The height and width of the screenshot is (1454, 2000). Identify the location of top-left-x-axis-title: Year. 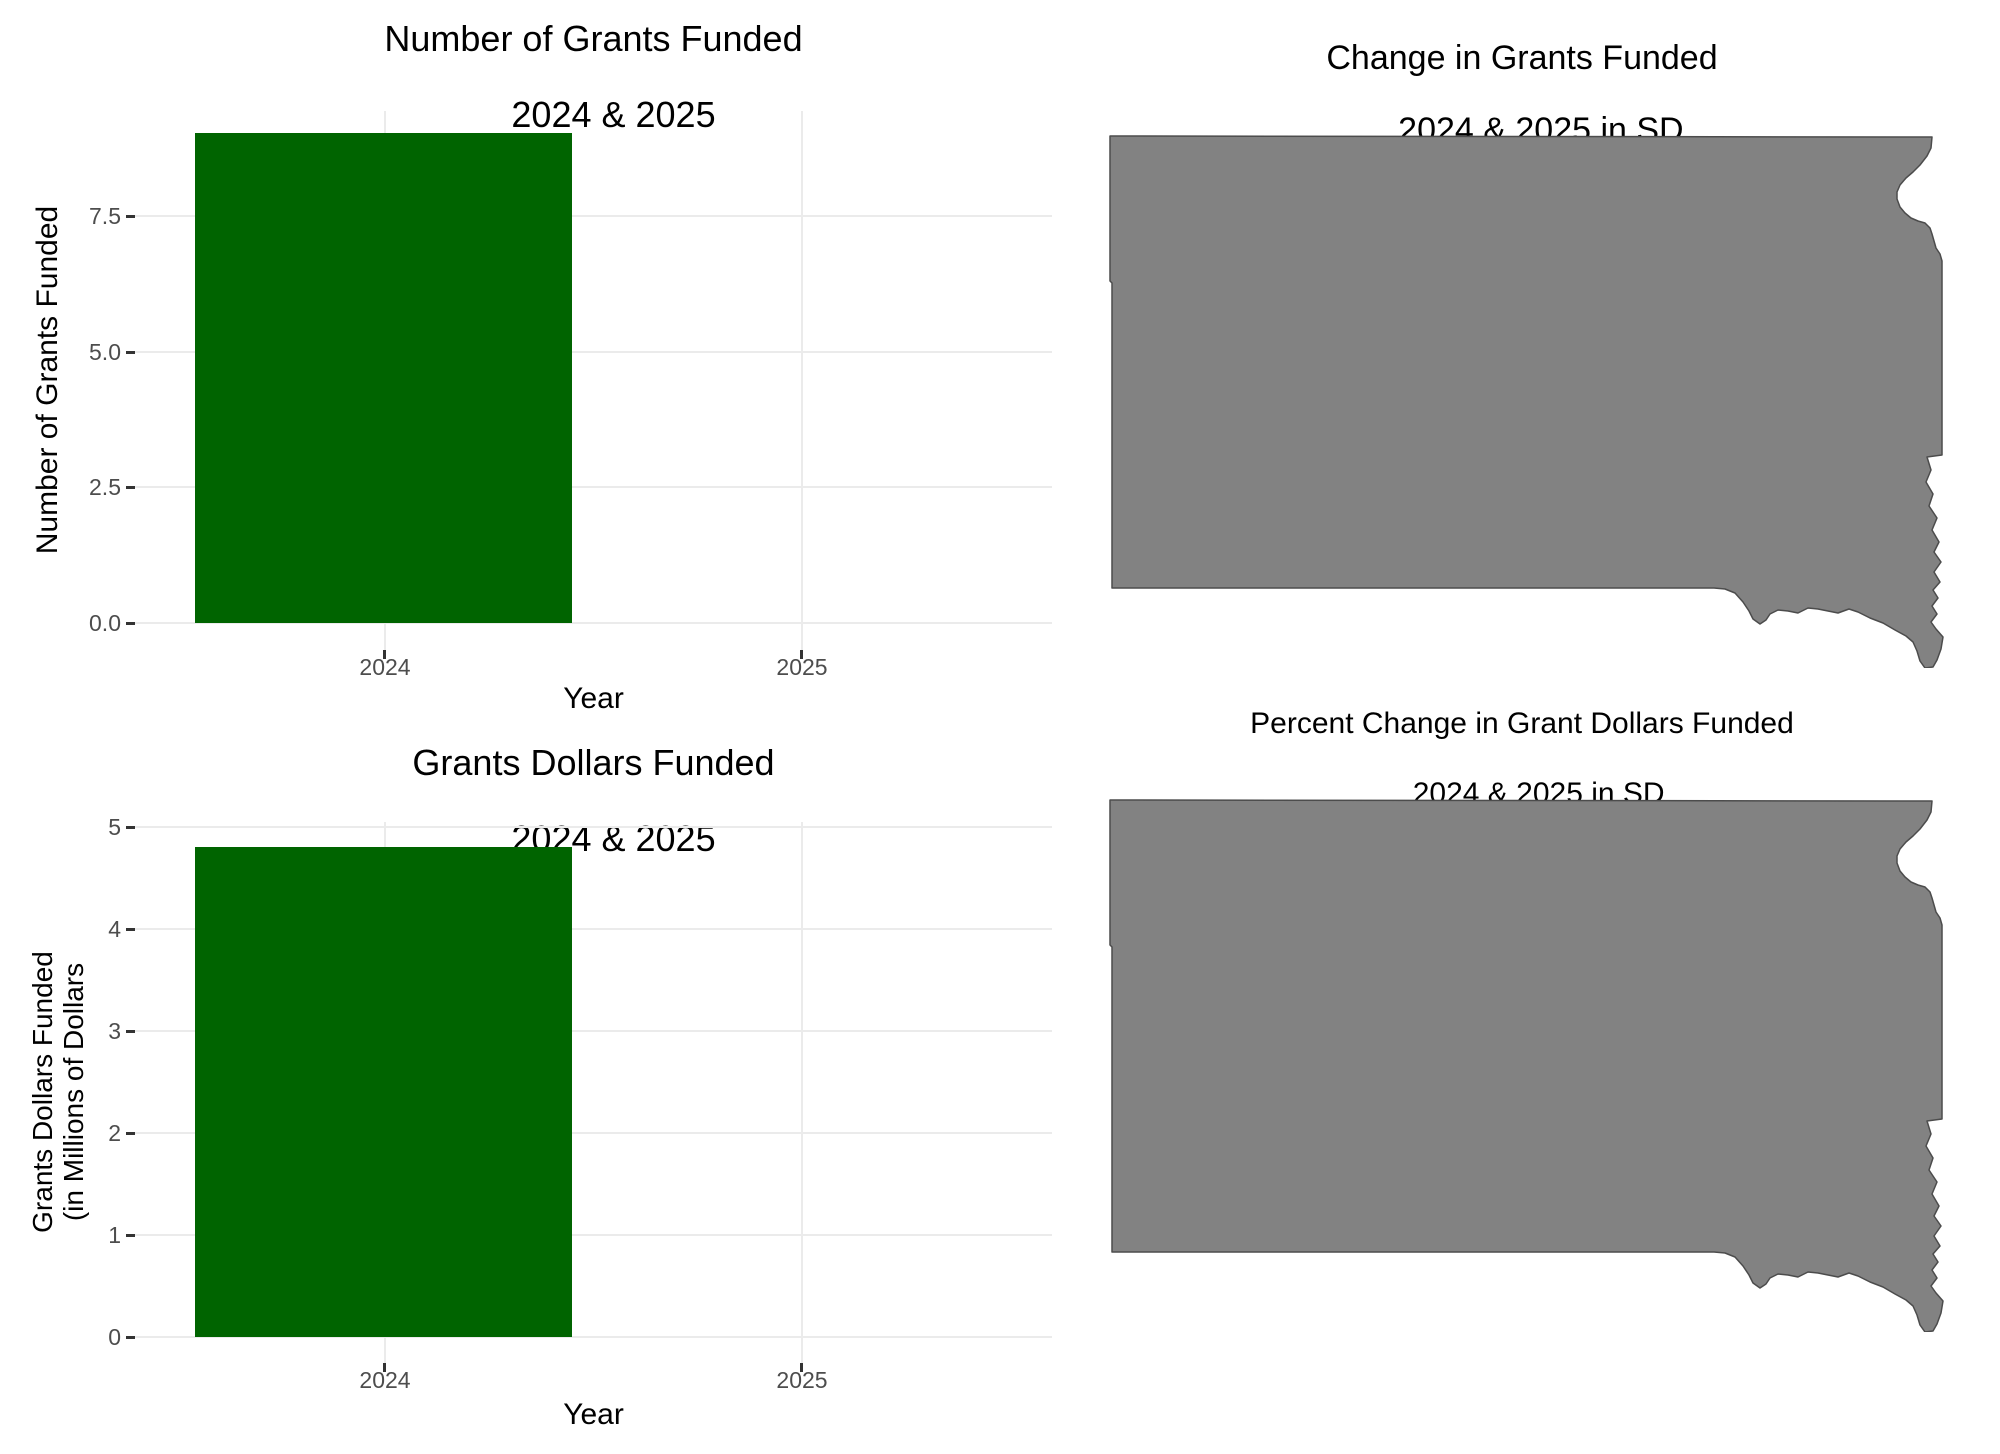
(593, 698).